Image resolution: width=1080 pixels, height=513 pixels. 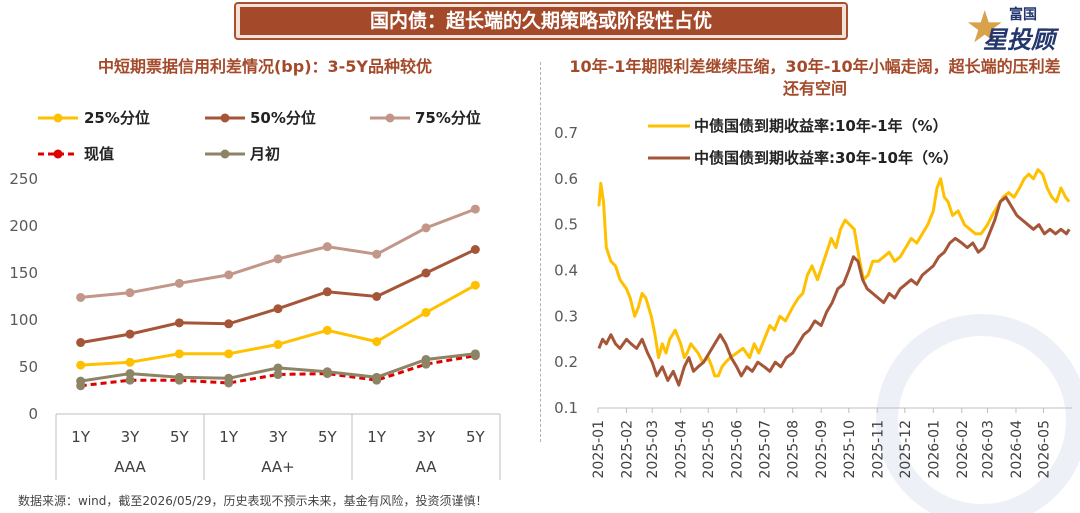 I want to click on left-group-label: AA+, so click(x=278, y=467).